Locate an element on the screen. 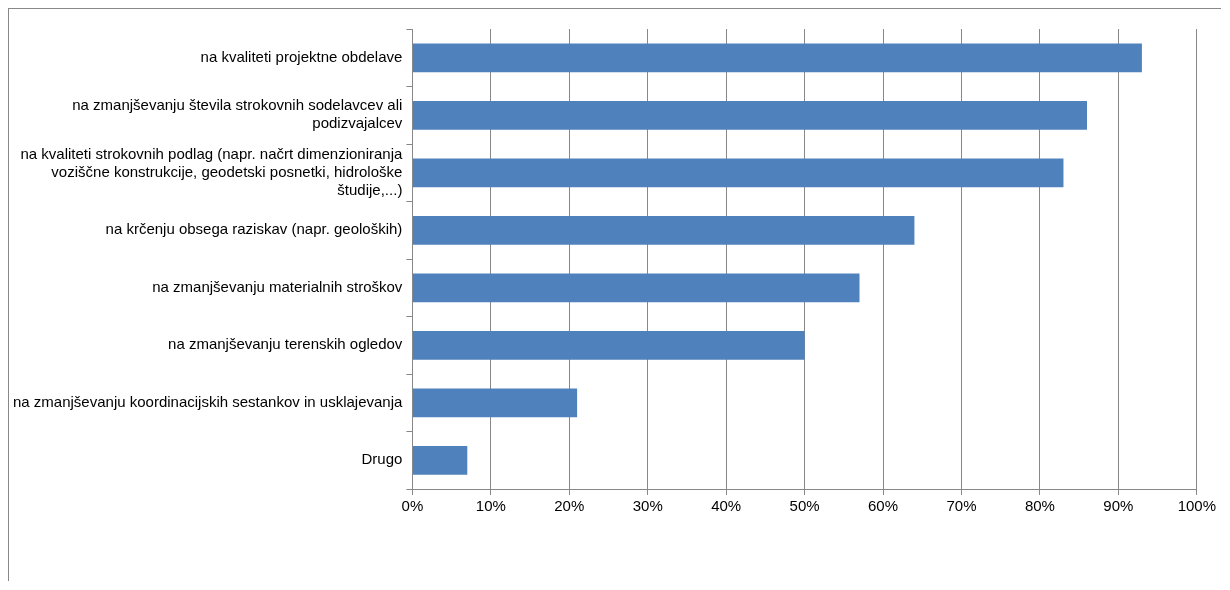  x-tick-label: 30% is located at coordinates (647, 506).